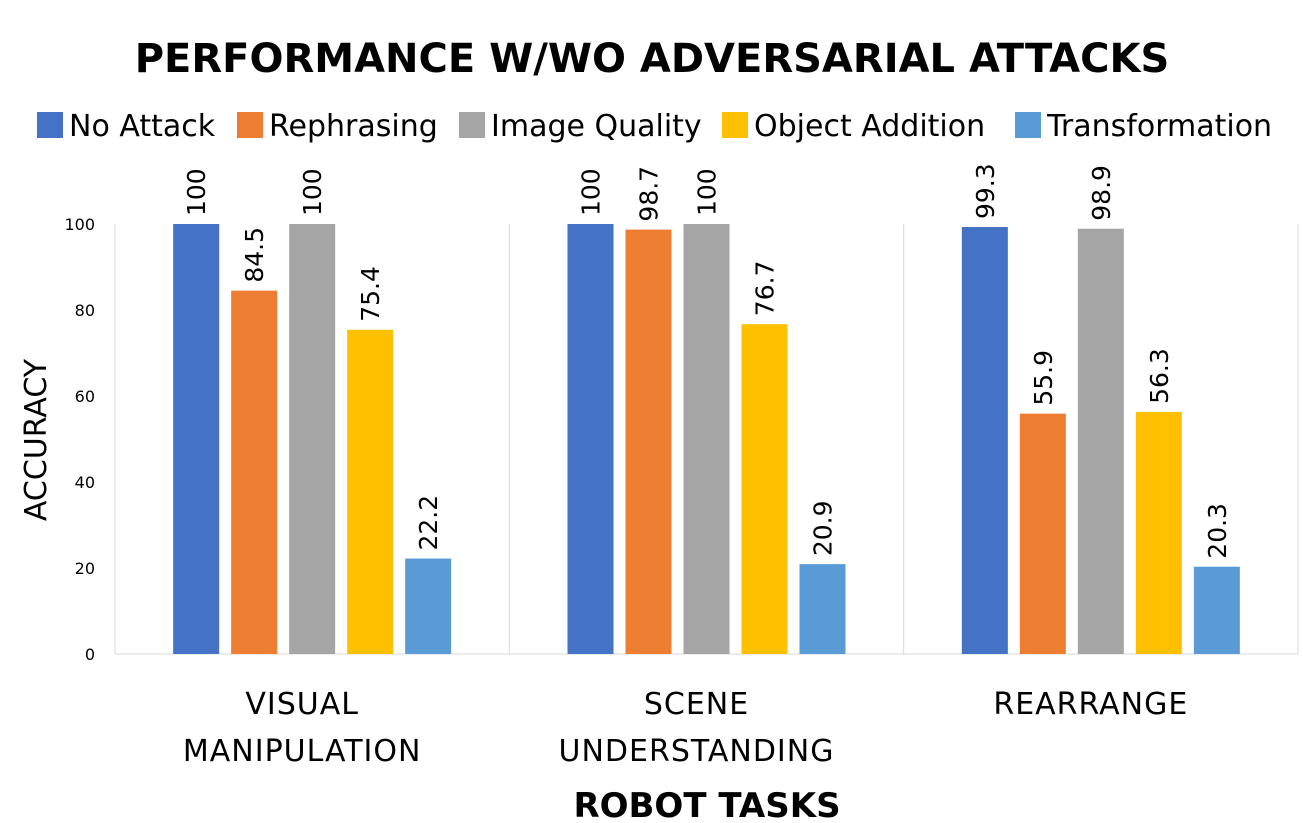 This screenshot has height=823, width=1303. I want to click on category-label: REARRANGE, so click(1090, 704).